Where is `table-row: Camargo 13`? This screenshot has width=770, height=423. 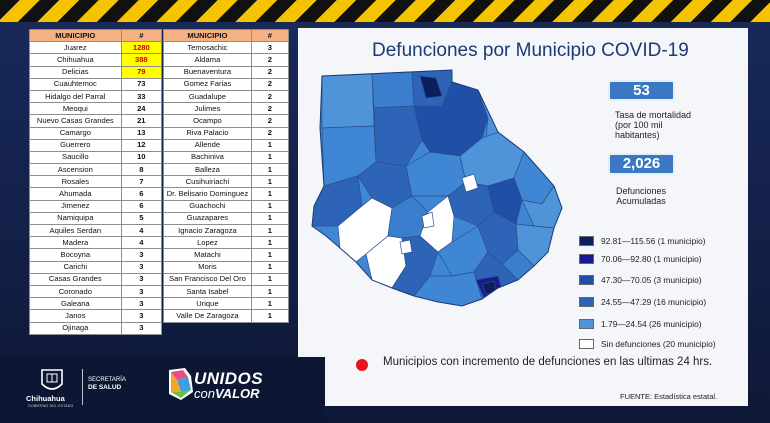
table-row: Camargo 13 is located at coordinates (96, 133).